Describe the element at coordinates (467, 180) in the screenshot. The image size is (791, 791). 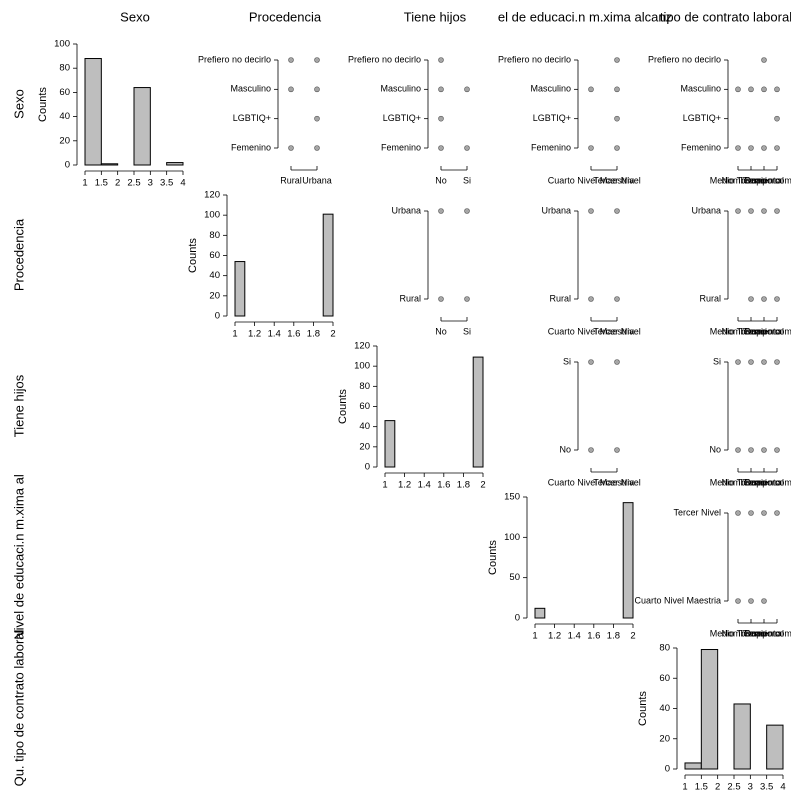
I see `x-tick-label: Si` at that location.